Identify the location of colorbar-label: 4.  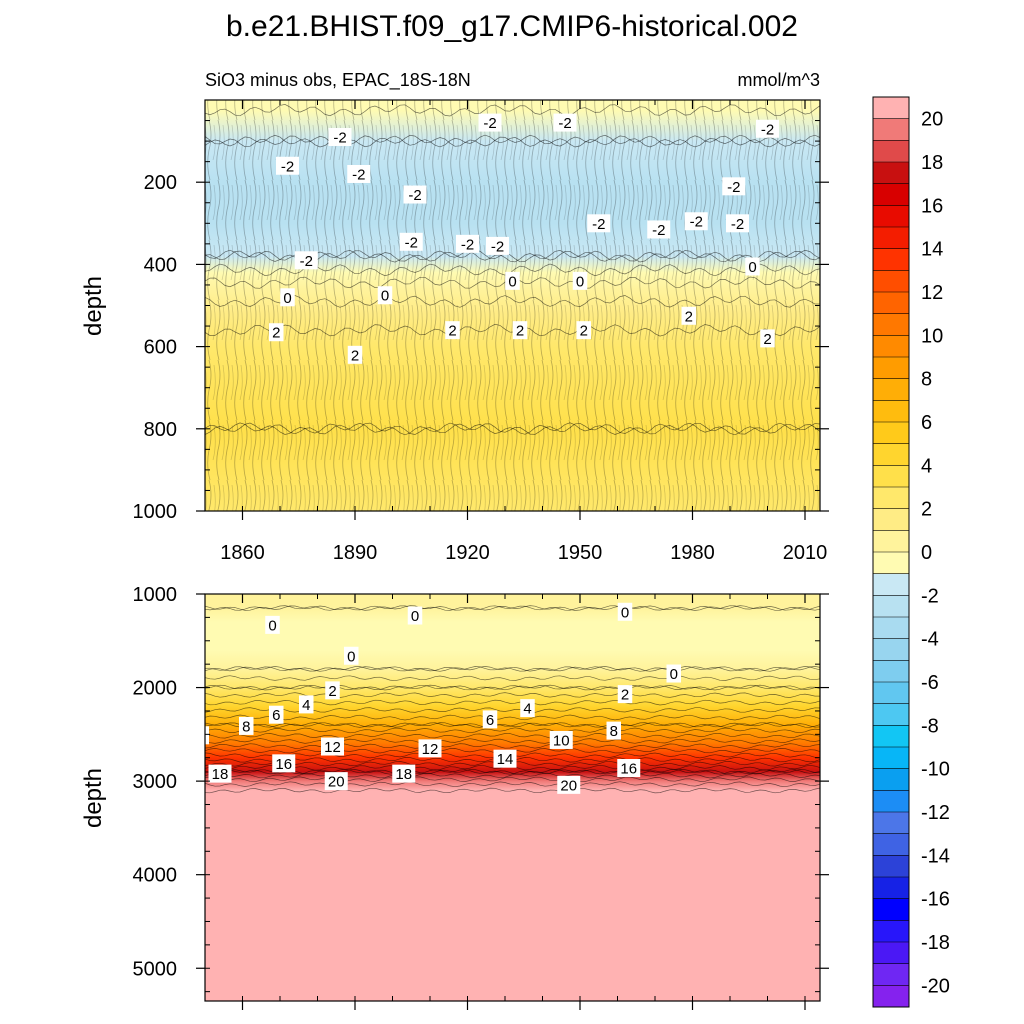
(926, 466).